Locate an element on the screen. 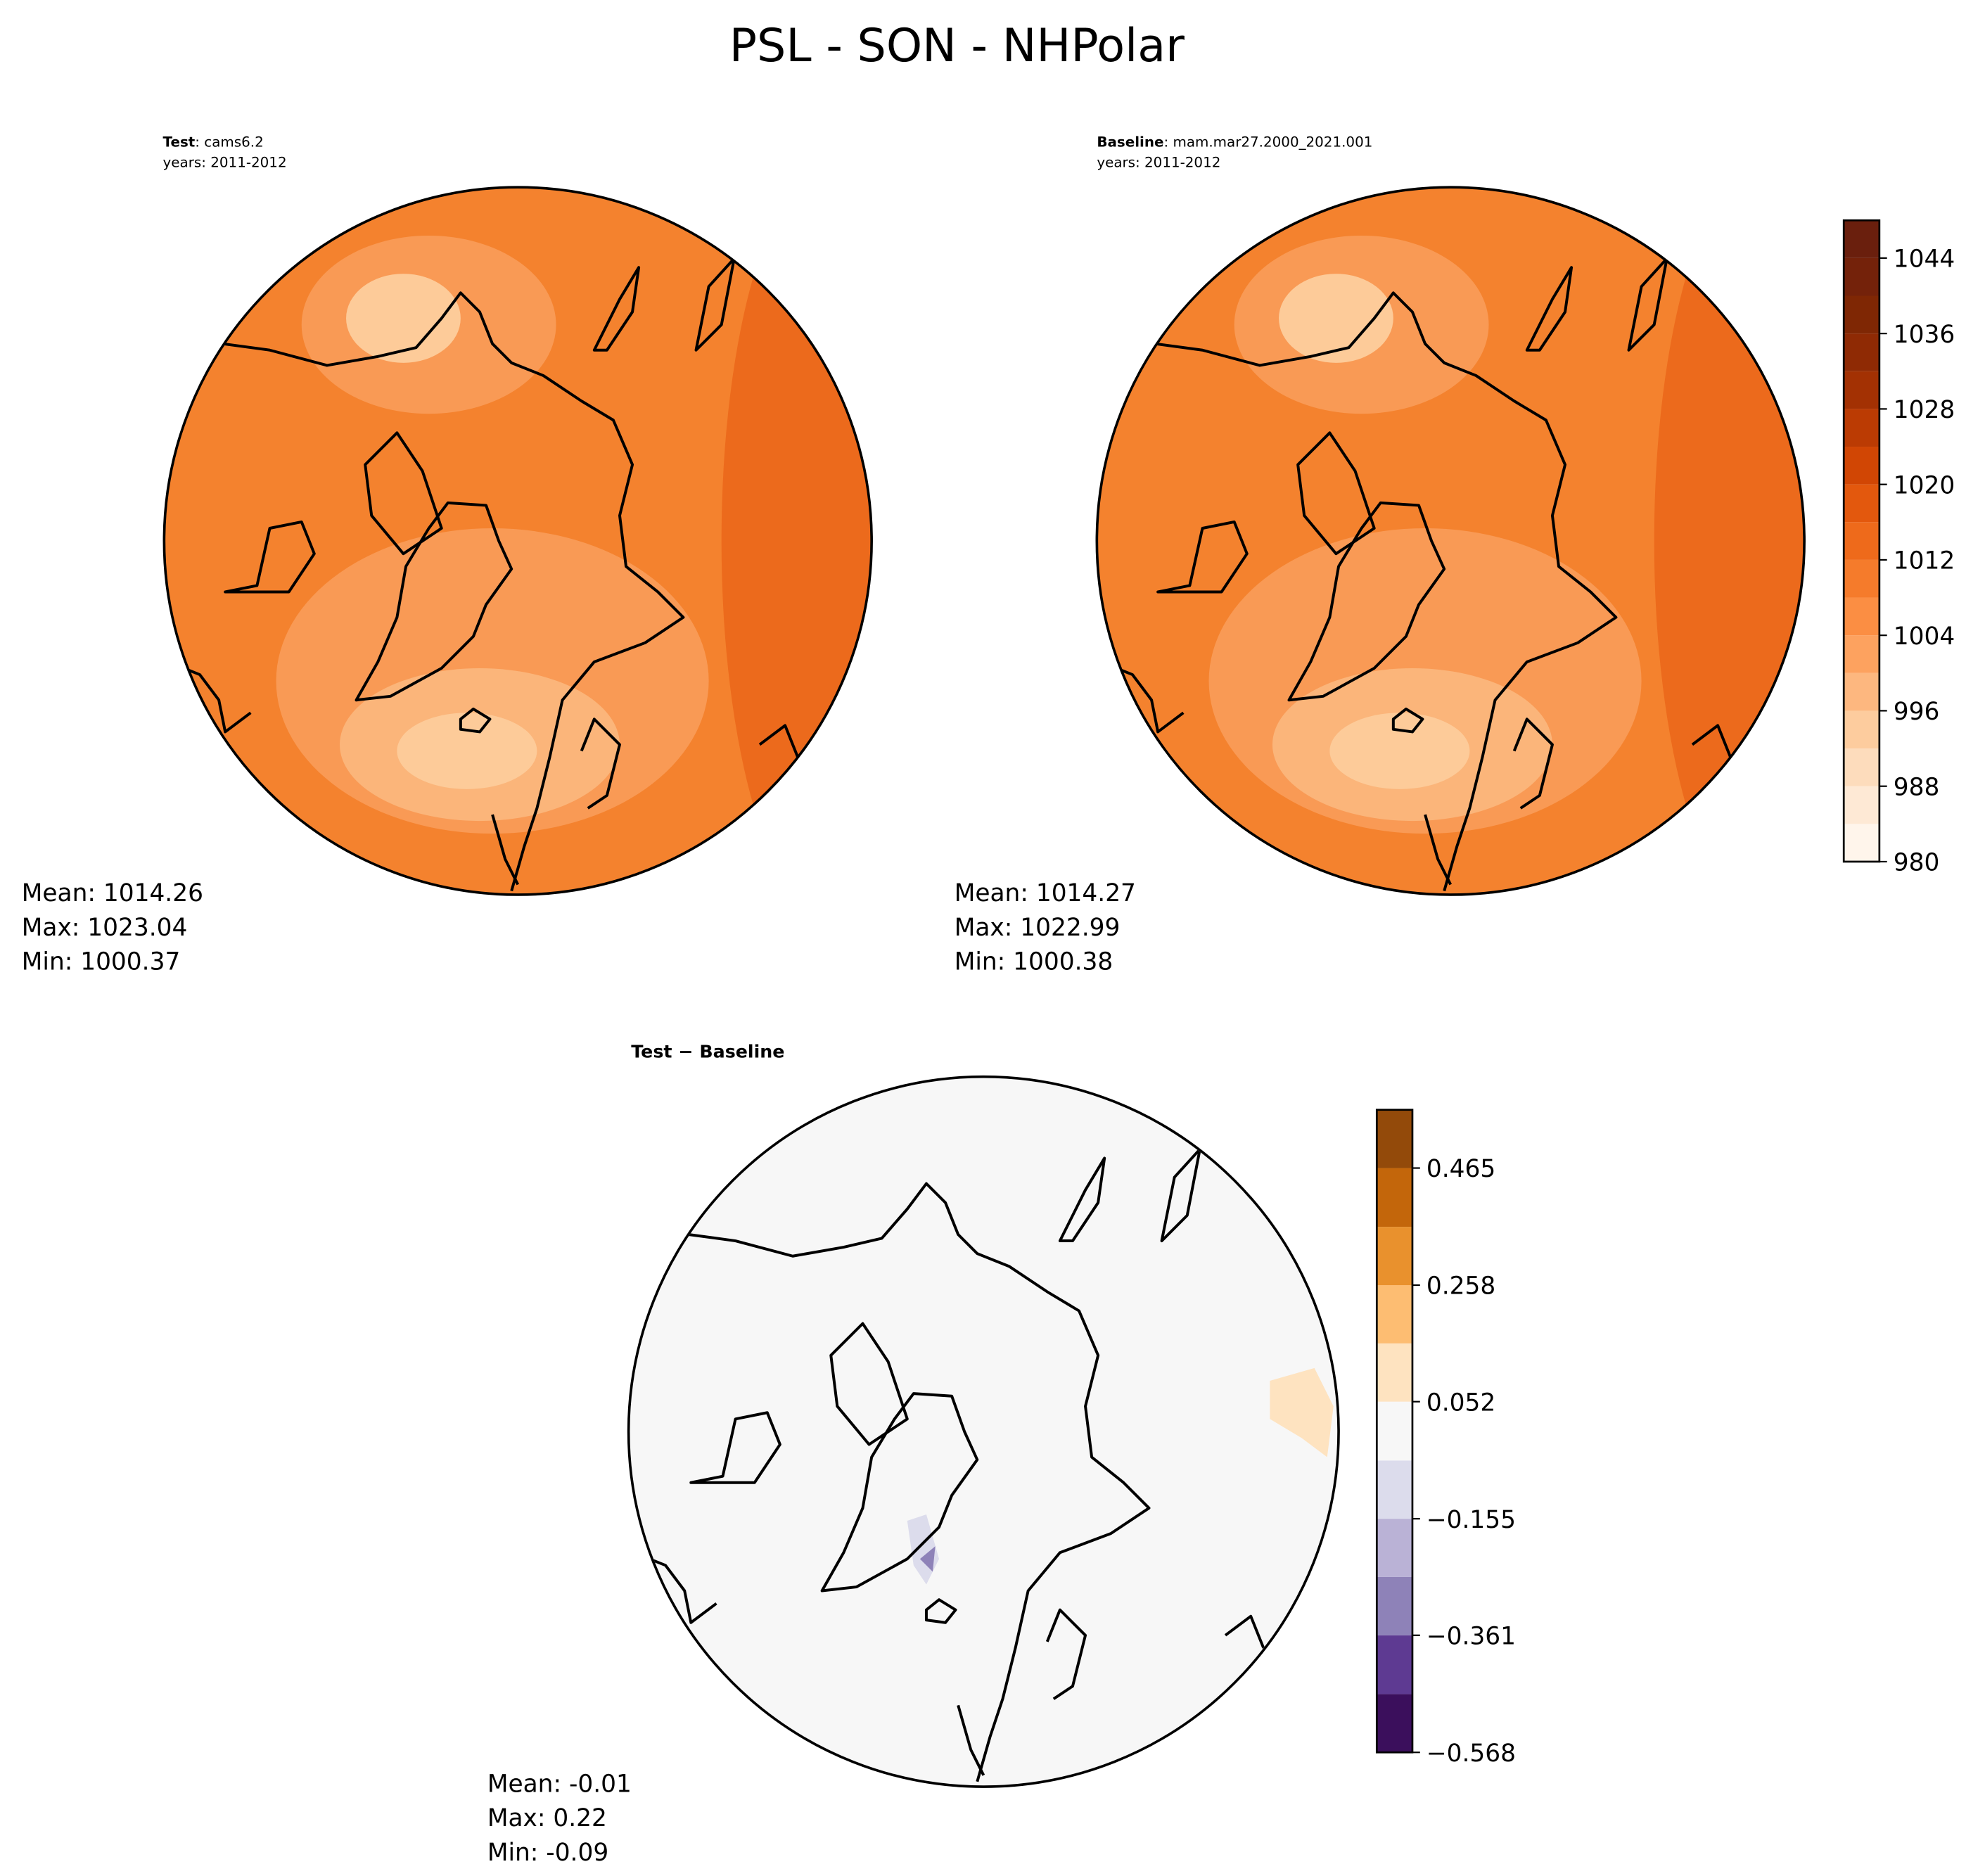 This screenshot has width=1985, height=1876. stat: Max: 1022.99 is located at coordinates (1038, 928).